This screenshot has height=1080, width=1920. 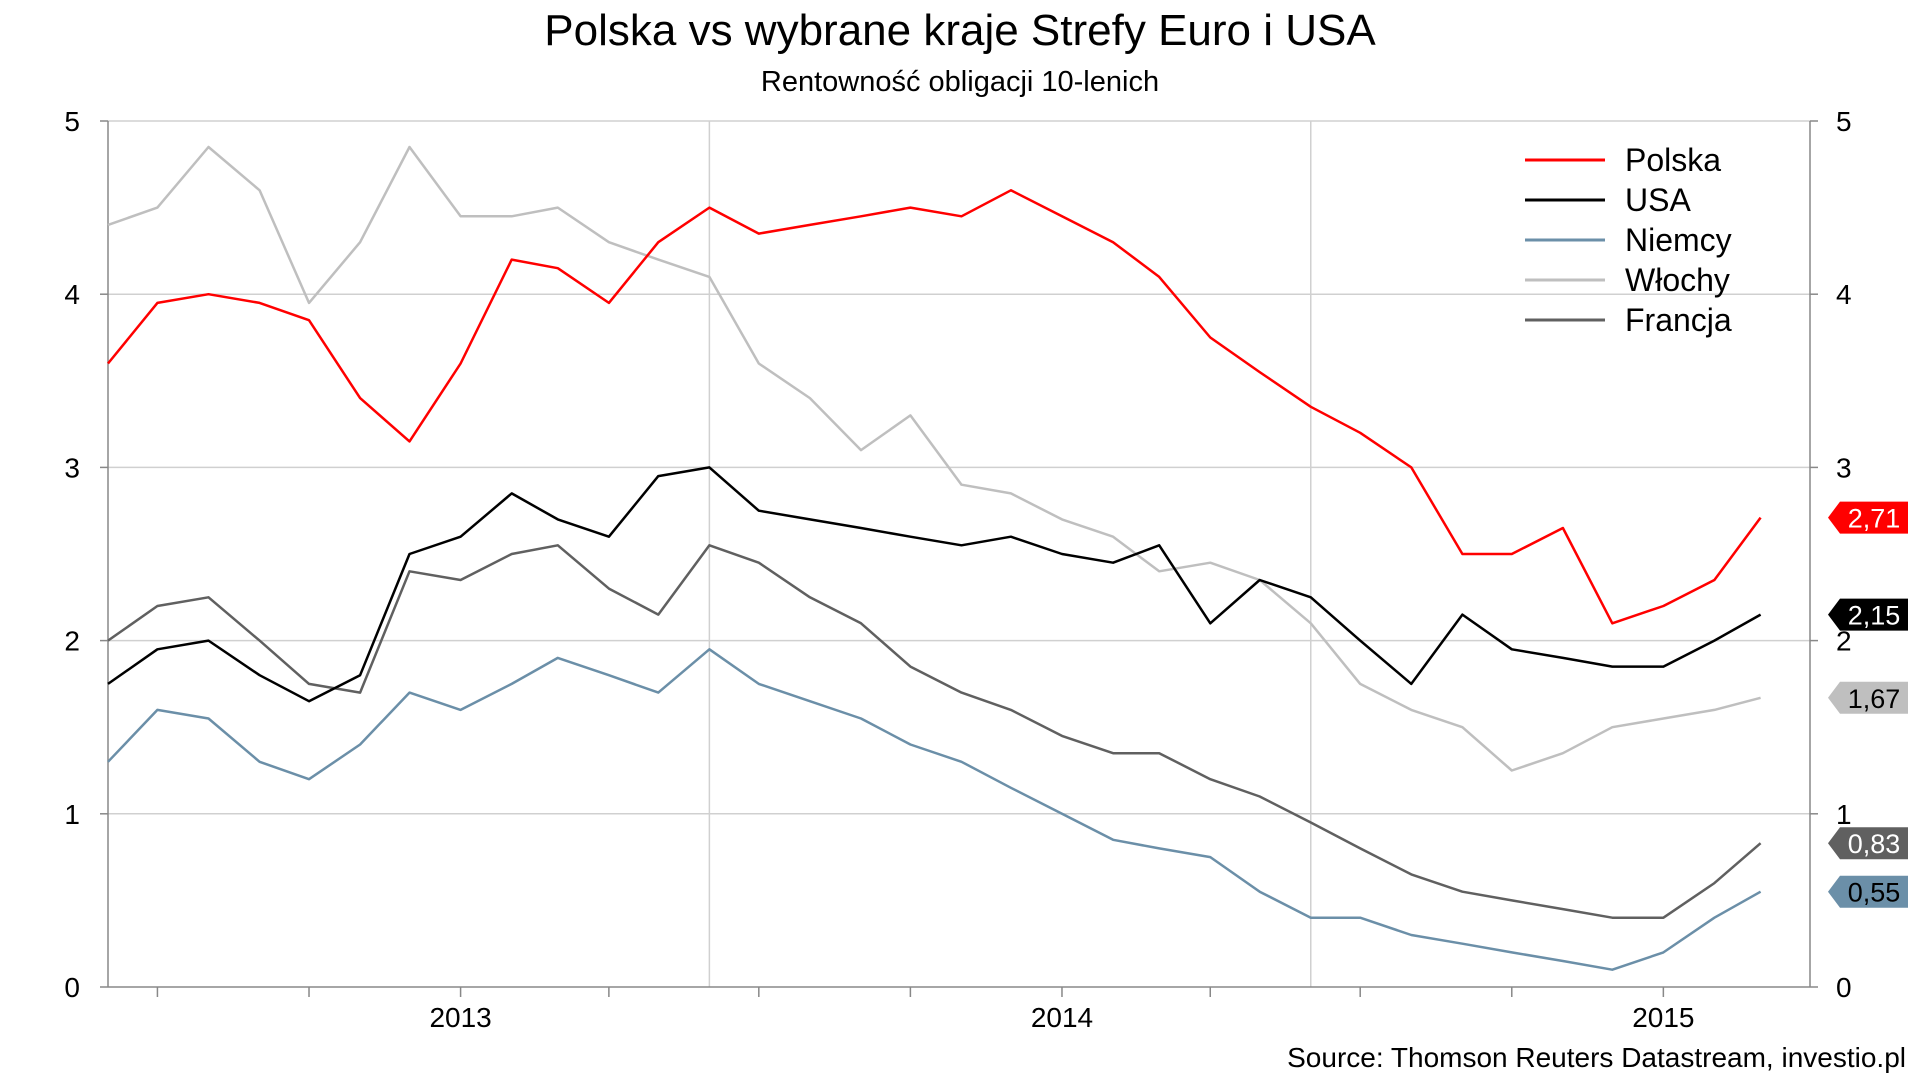 I want to click on end-value-label: 1,67, so click(x=1874, y=699).